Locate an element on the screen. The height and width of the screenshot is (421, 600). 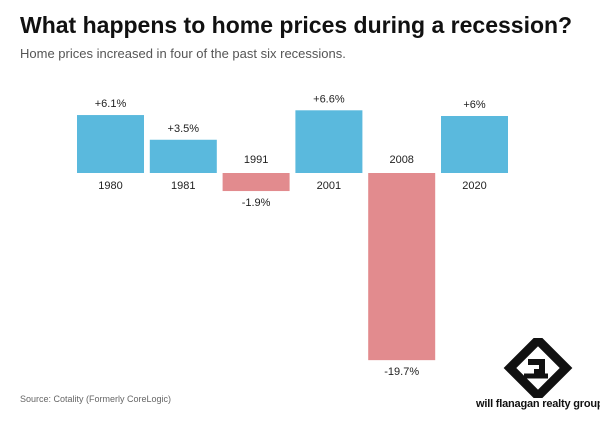
brand-name: will flanagan realty group is located at coordinates (538, 404).